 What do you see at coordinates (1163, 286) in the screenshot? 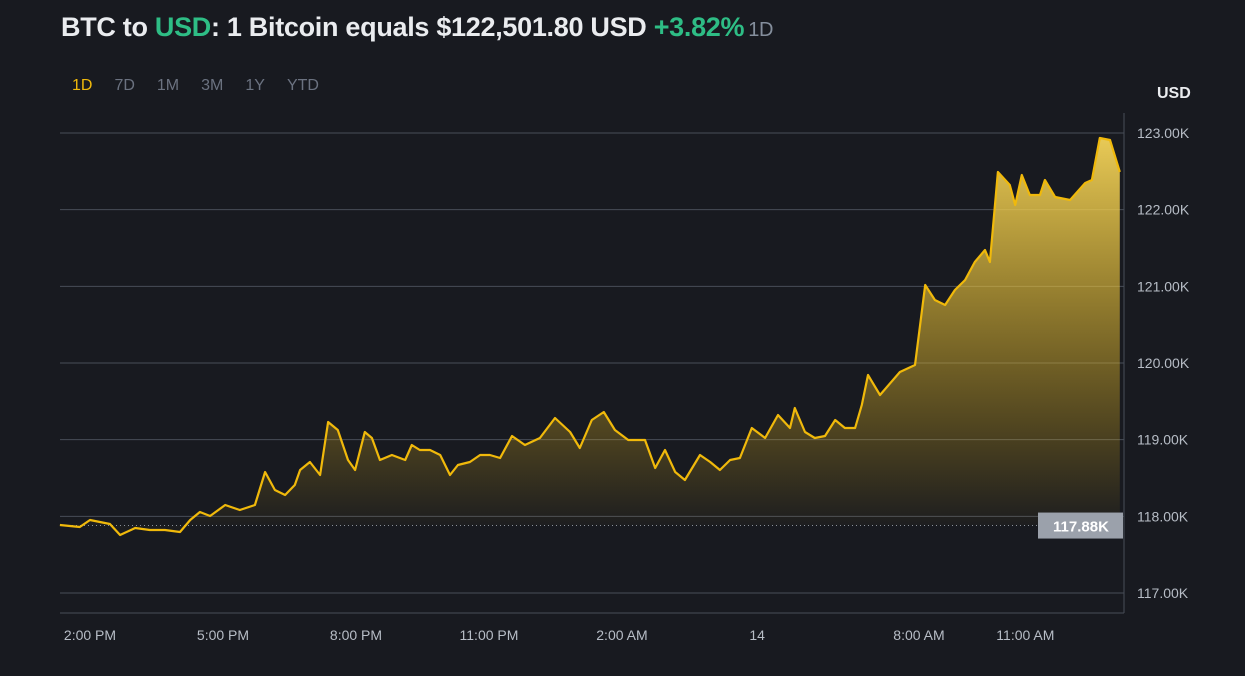
I see `y-tick-label: 121.00K` at bounding box center [1163, 286].